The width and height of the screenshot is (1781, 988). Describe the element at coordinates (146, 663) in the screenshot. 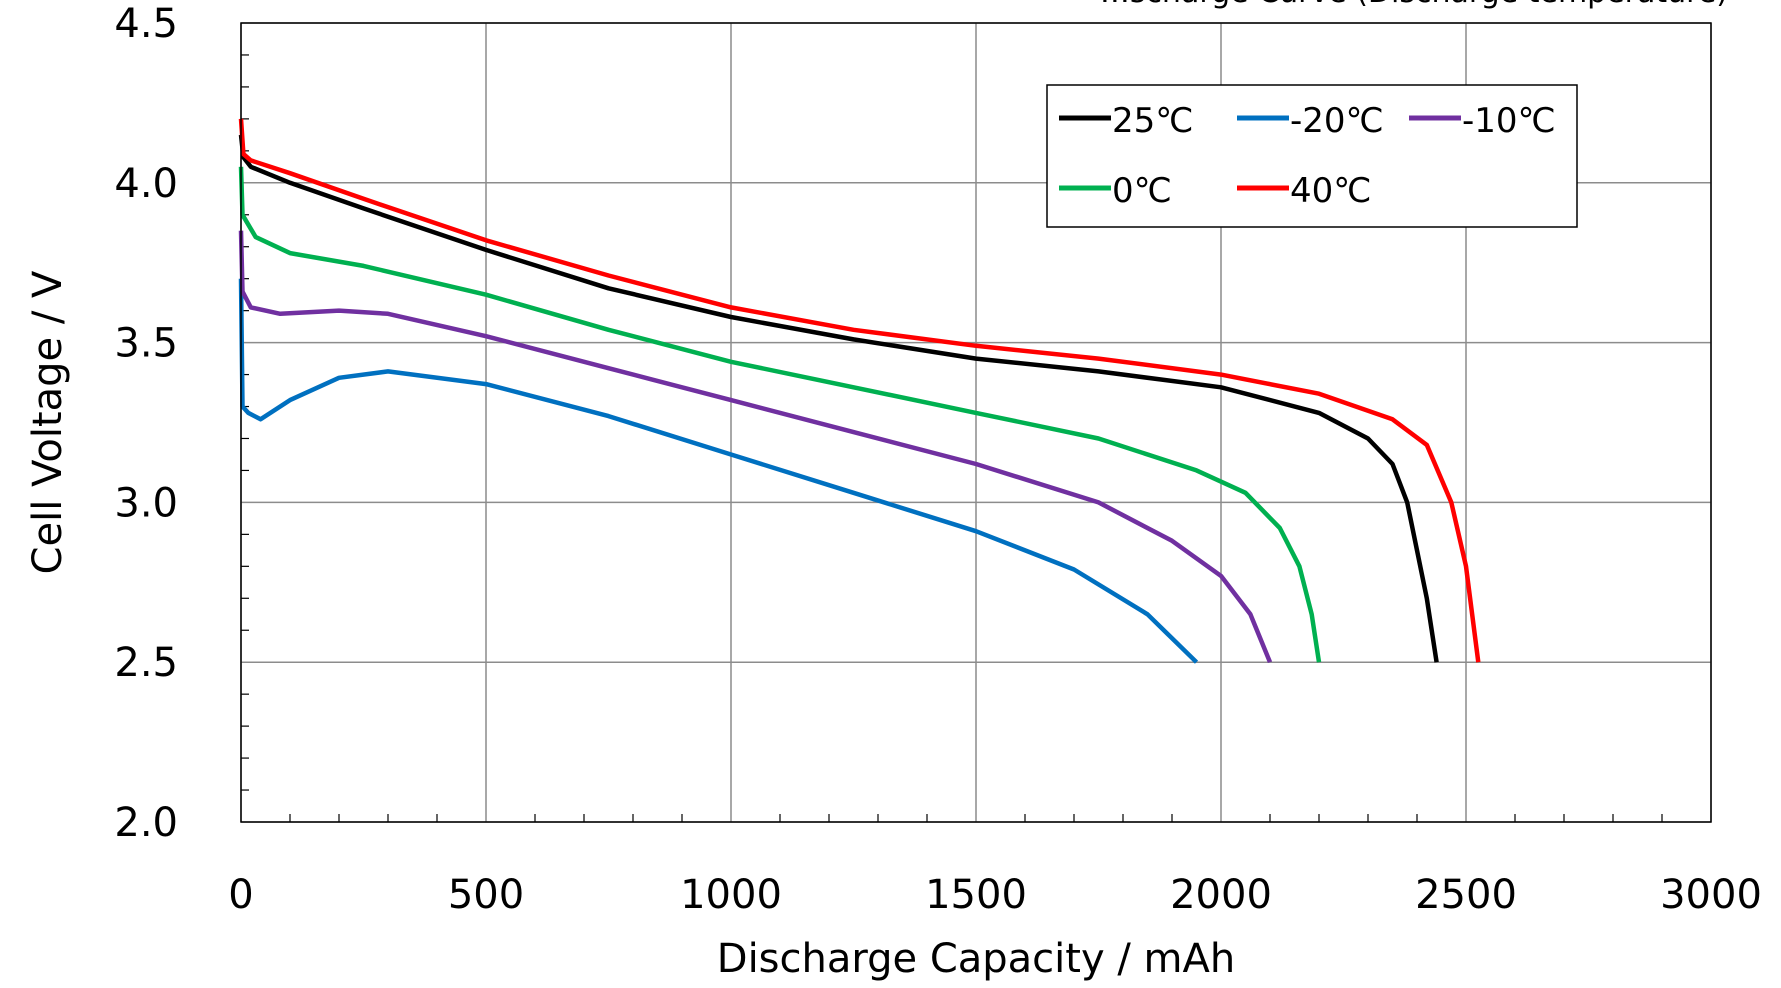

I see `y-tick-label-1: 2.5` at that location.